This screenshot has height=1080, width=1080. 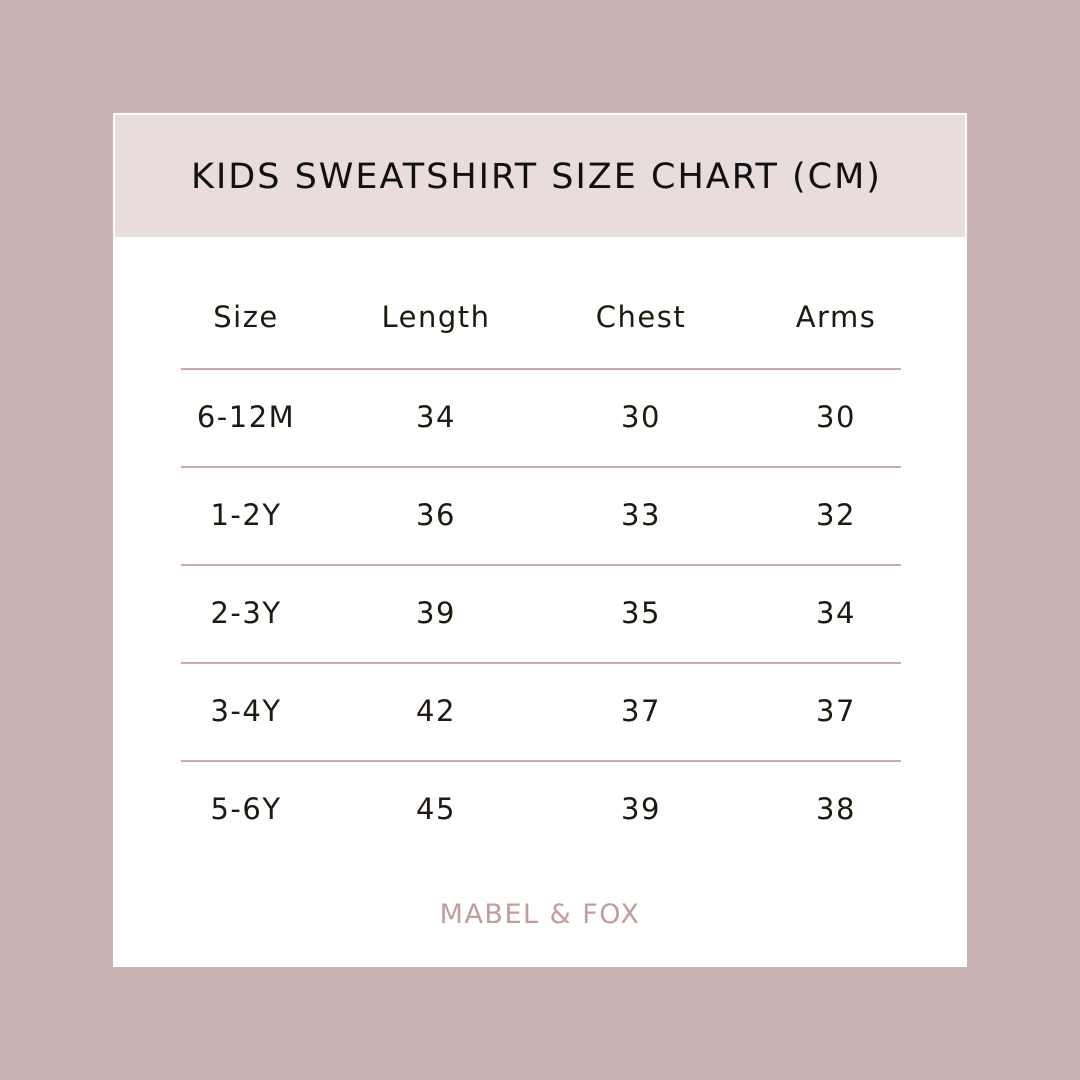 What do you see at coordinates (541, 711) in the screenshot?
I see `table-row: 3-4Y 42 37 37` at bounding box center [541, 711].